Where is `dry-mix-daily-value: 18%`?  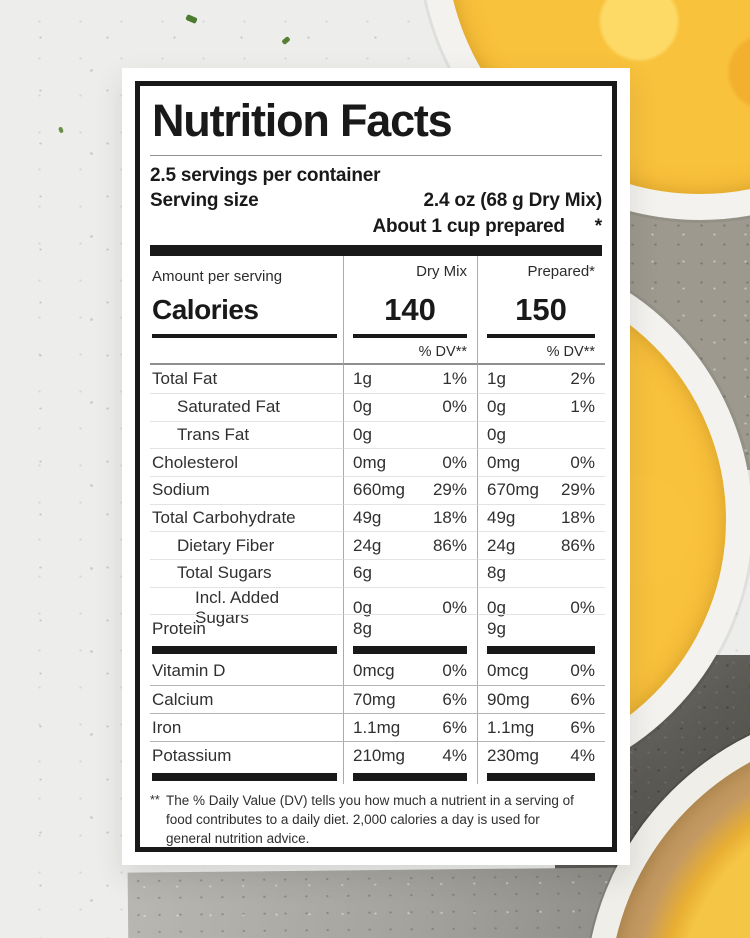
dry-mix-daily-value: 18% is located at coordinates (449, 517).